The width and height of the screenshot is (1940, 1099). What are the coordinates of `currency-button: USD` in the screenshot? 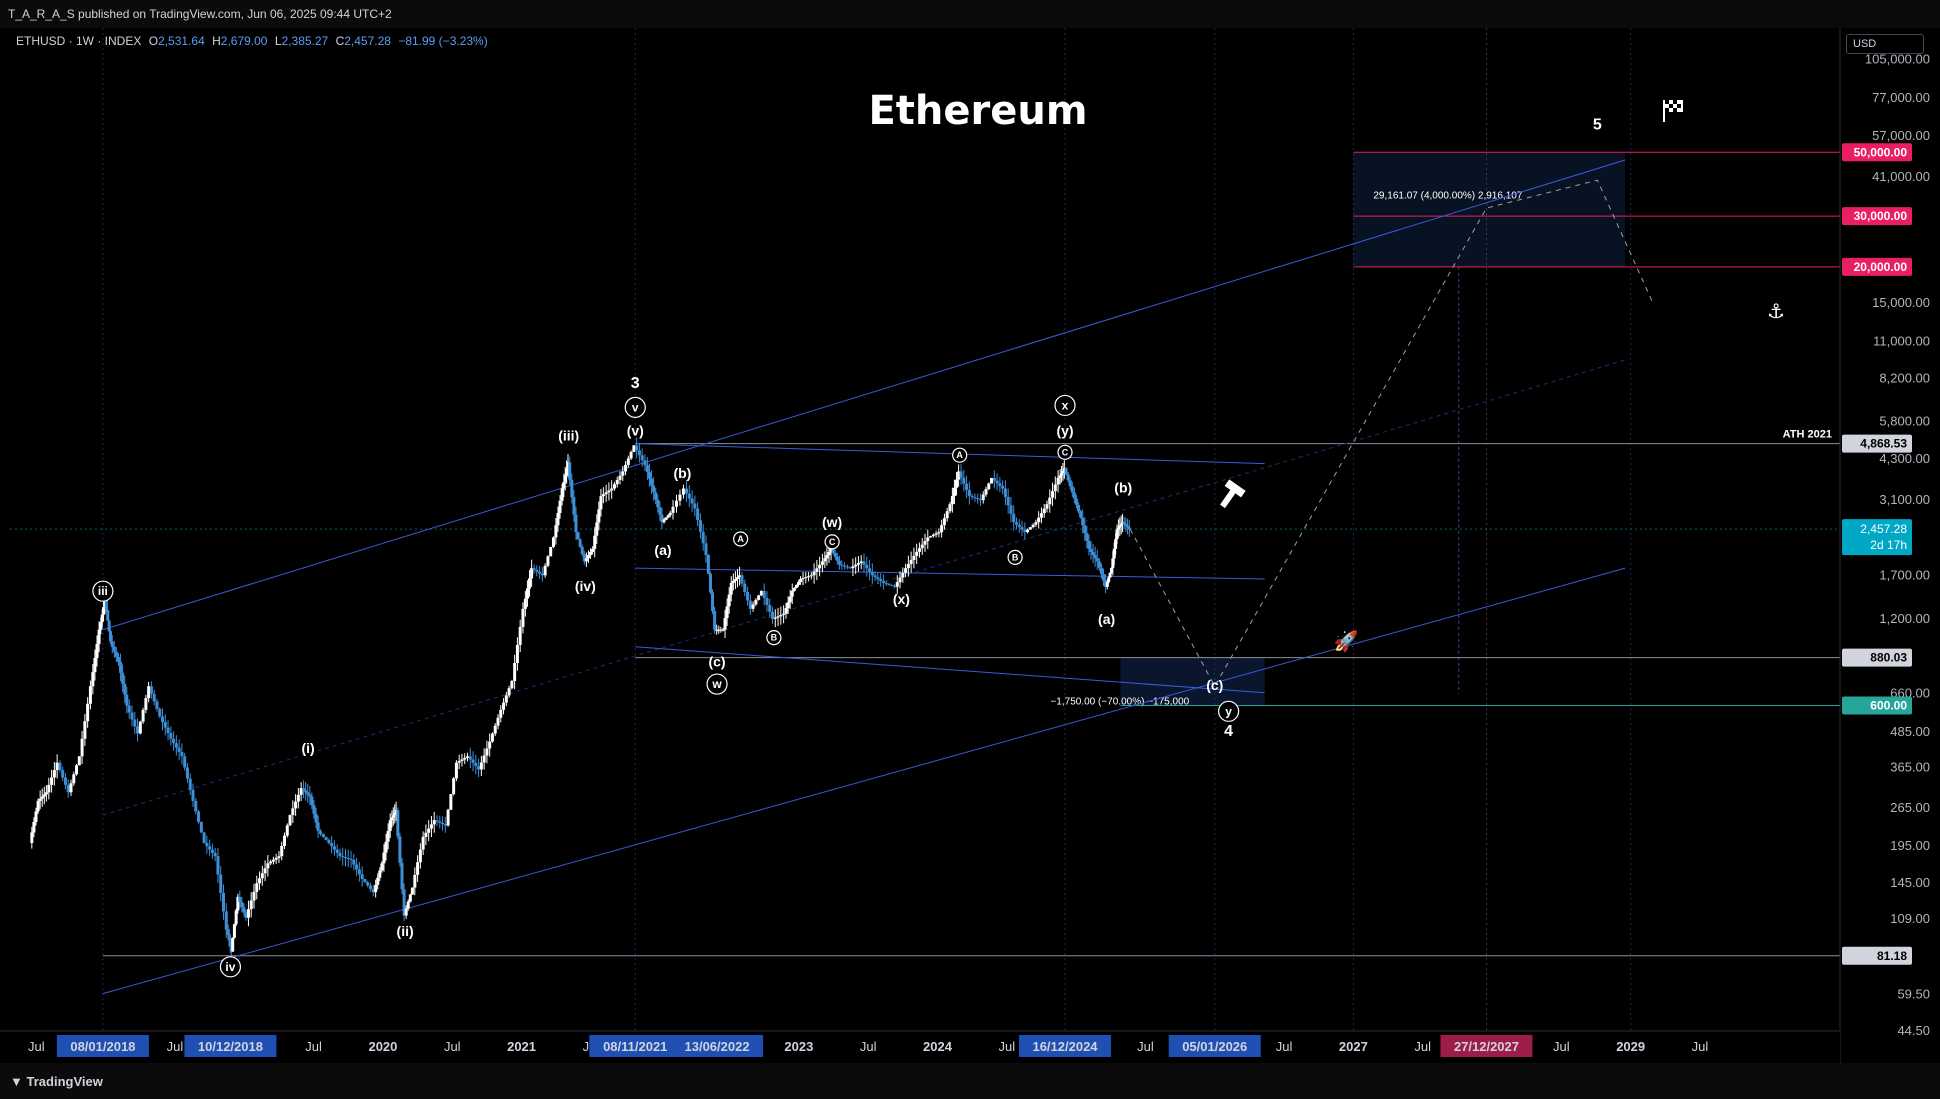 It's located at (1885, 44).